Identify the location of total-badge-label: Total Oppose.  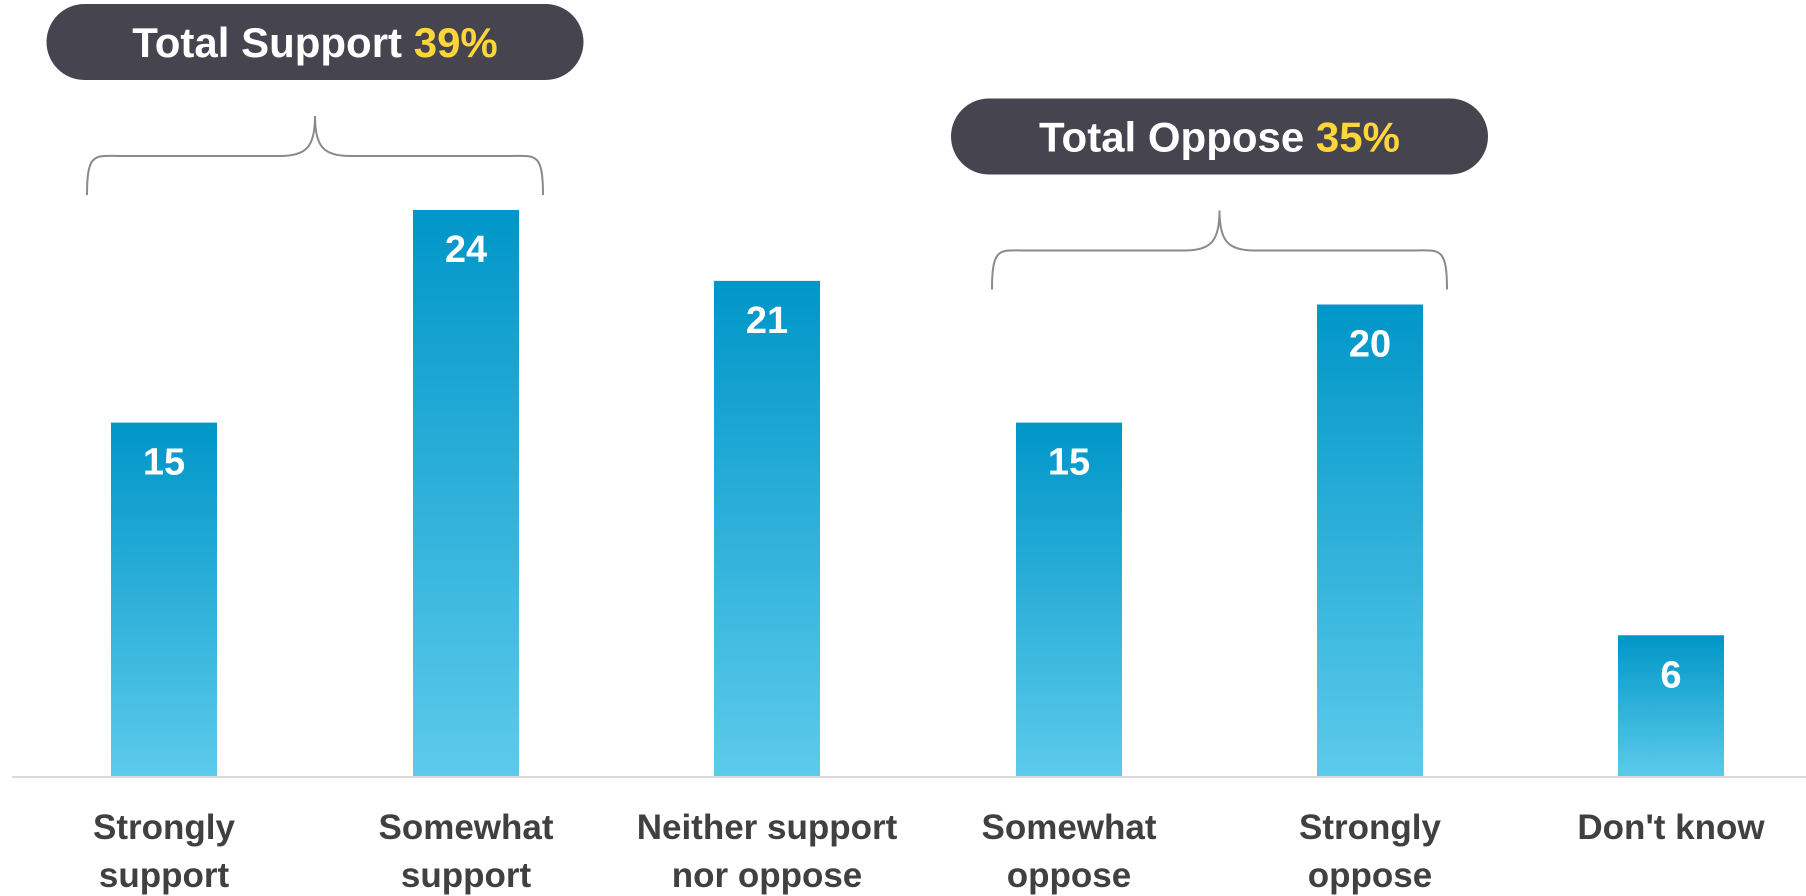
(1171, 137).